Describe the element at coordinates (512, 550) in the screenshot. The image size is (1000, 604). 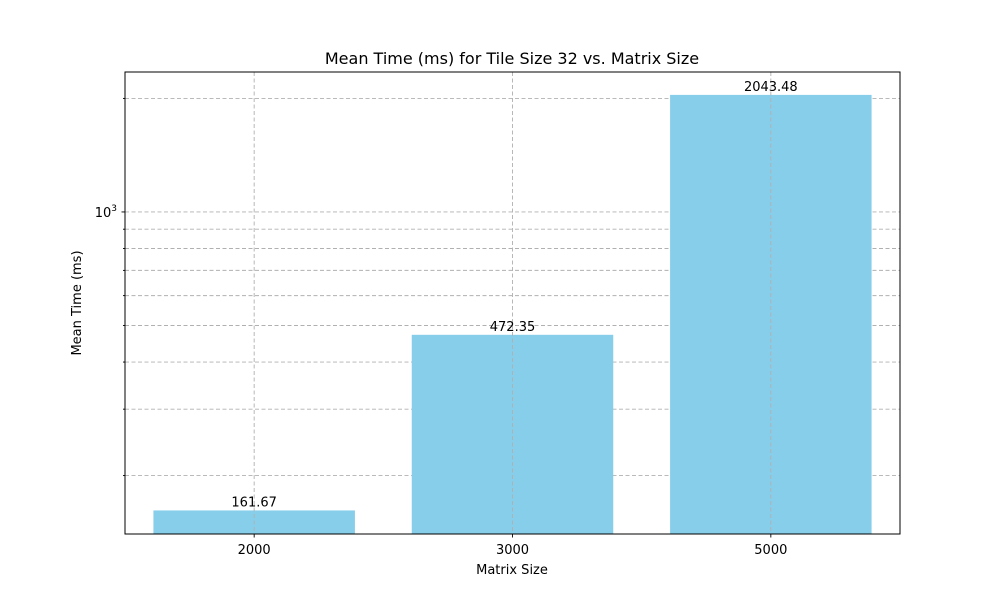
I see `x-tick-label: 3000` at that location.